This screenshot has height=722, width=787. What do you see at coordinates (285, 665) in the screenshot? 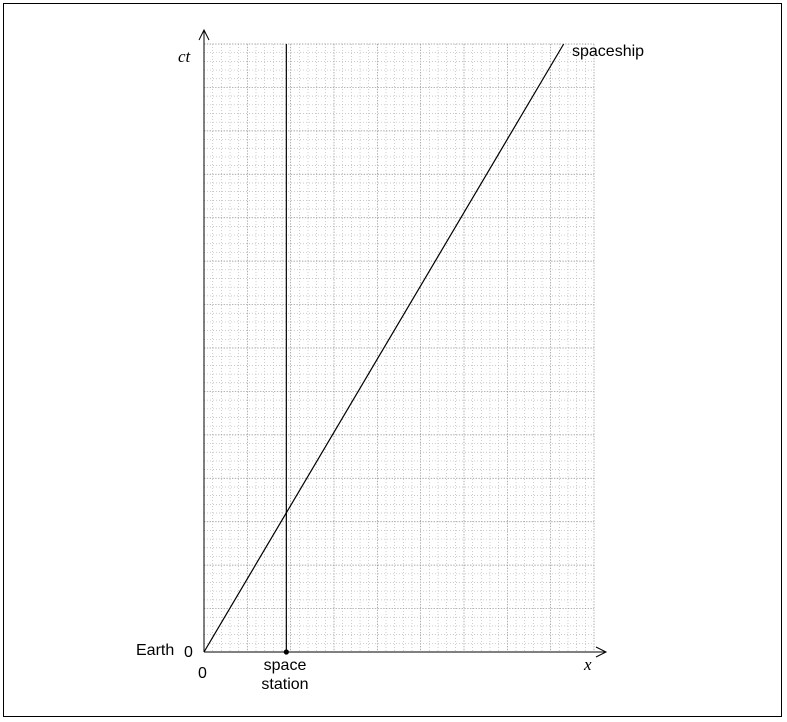
I see `space-station-label-line1: space` at bounding box center [285, 665].